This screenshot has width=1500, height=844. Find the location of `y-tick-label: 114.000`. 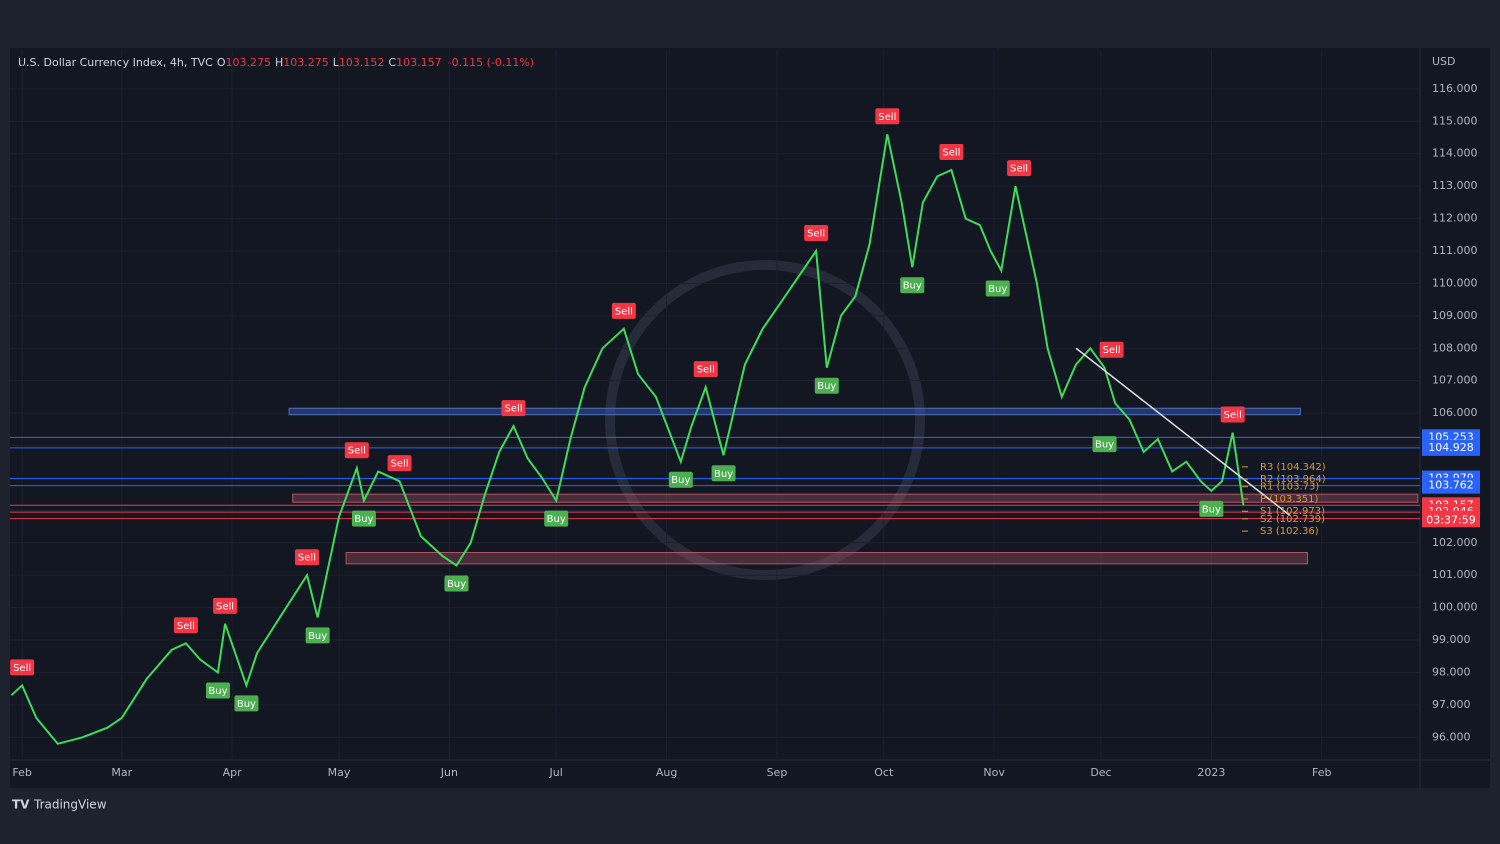

y-tick-label: 114.000 is located at coordinates (1455, 153).